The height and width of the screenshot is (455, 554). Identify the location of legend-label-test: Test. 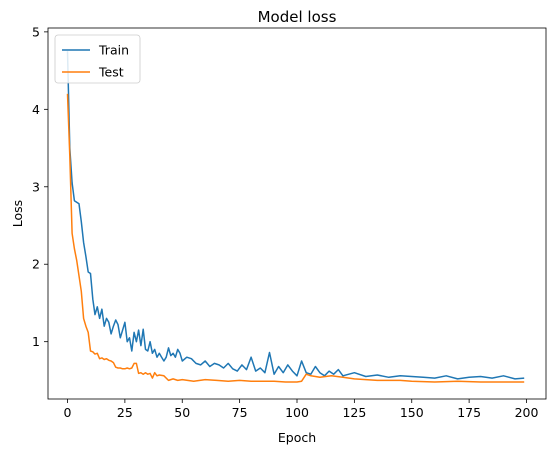
(111, 72).